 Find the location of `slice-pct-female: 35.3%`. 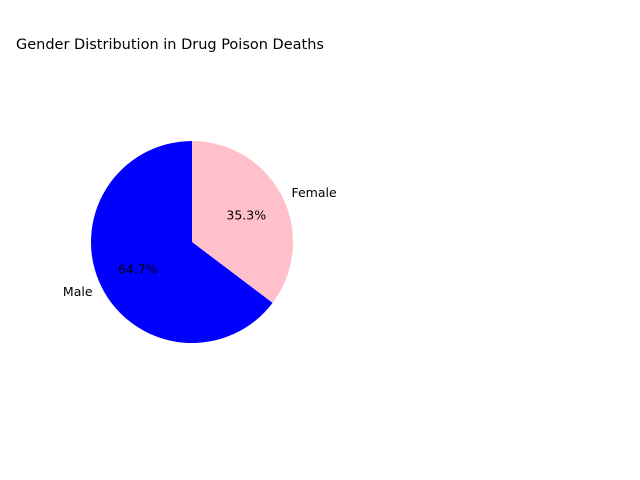

slice-pct-female: 35.3% is located at coordinates (246, 214).